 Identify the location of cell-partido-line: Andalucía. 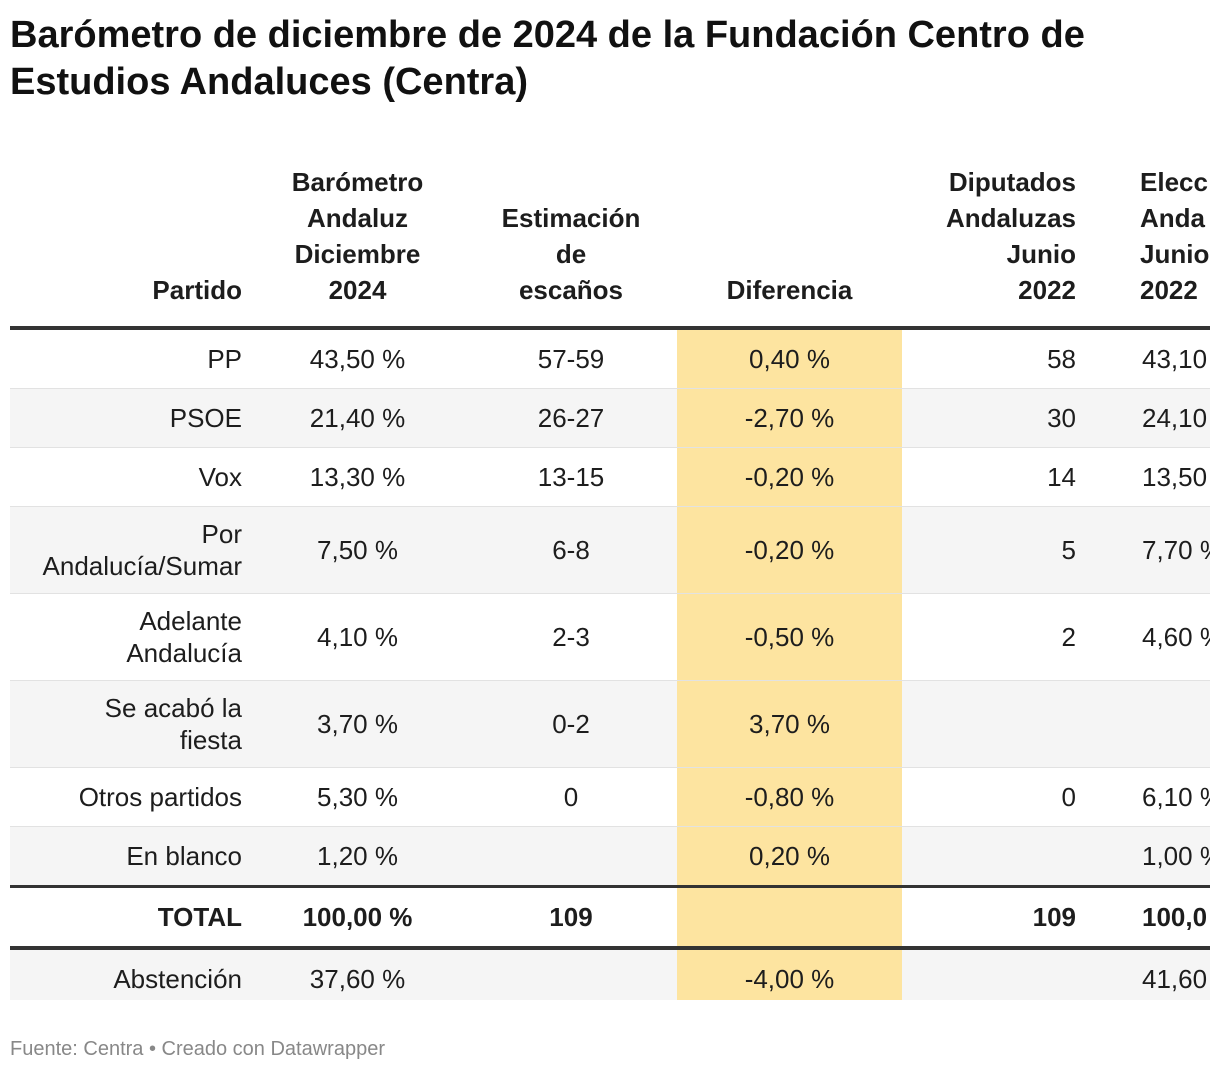
(184, 653).